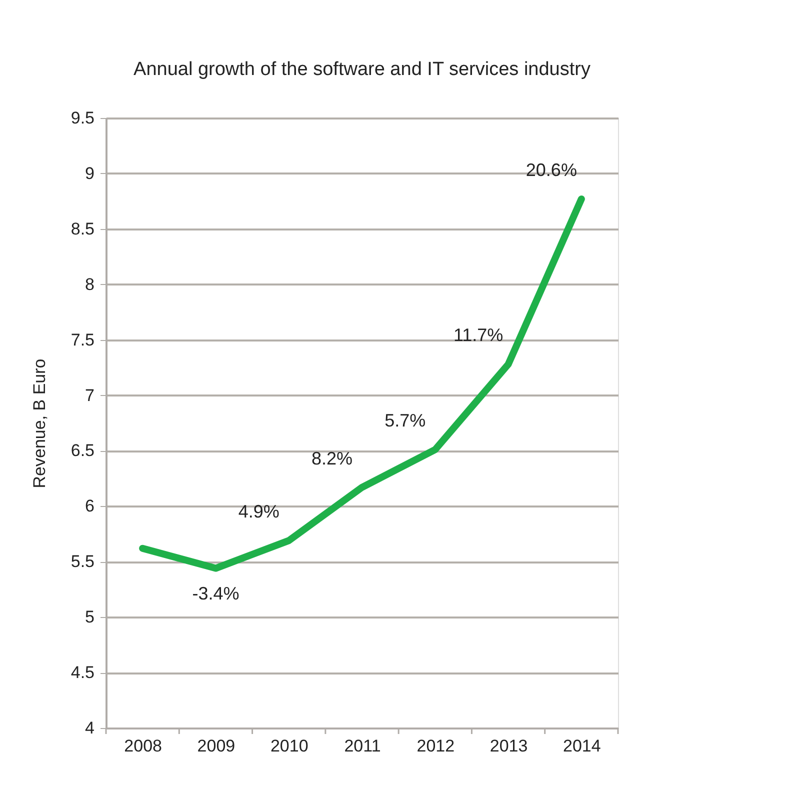 The width and height of the screenshot is (785, 804). Describe the element at coordinates (82, 340) in the screenshot. I see `y-tick-label: 7.5` at that location.